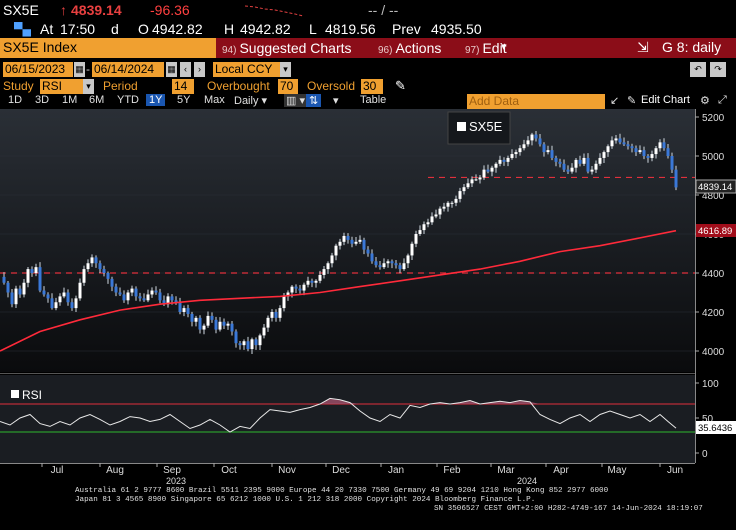  I want to click on rsi-tick-label: 100, so click(710, 384).